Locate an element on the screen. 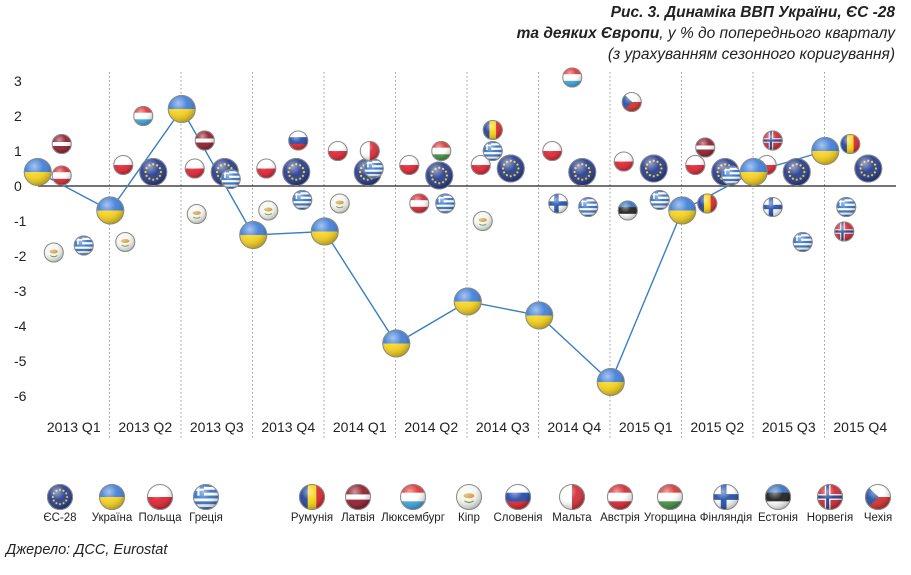 This screenshot has height=575, width=911. y-tick-labels: 3 2 1 0 -1 -2 -3 -4 -5 -6 is located at coordinates (20, 238).